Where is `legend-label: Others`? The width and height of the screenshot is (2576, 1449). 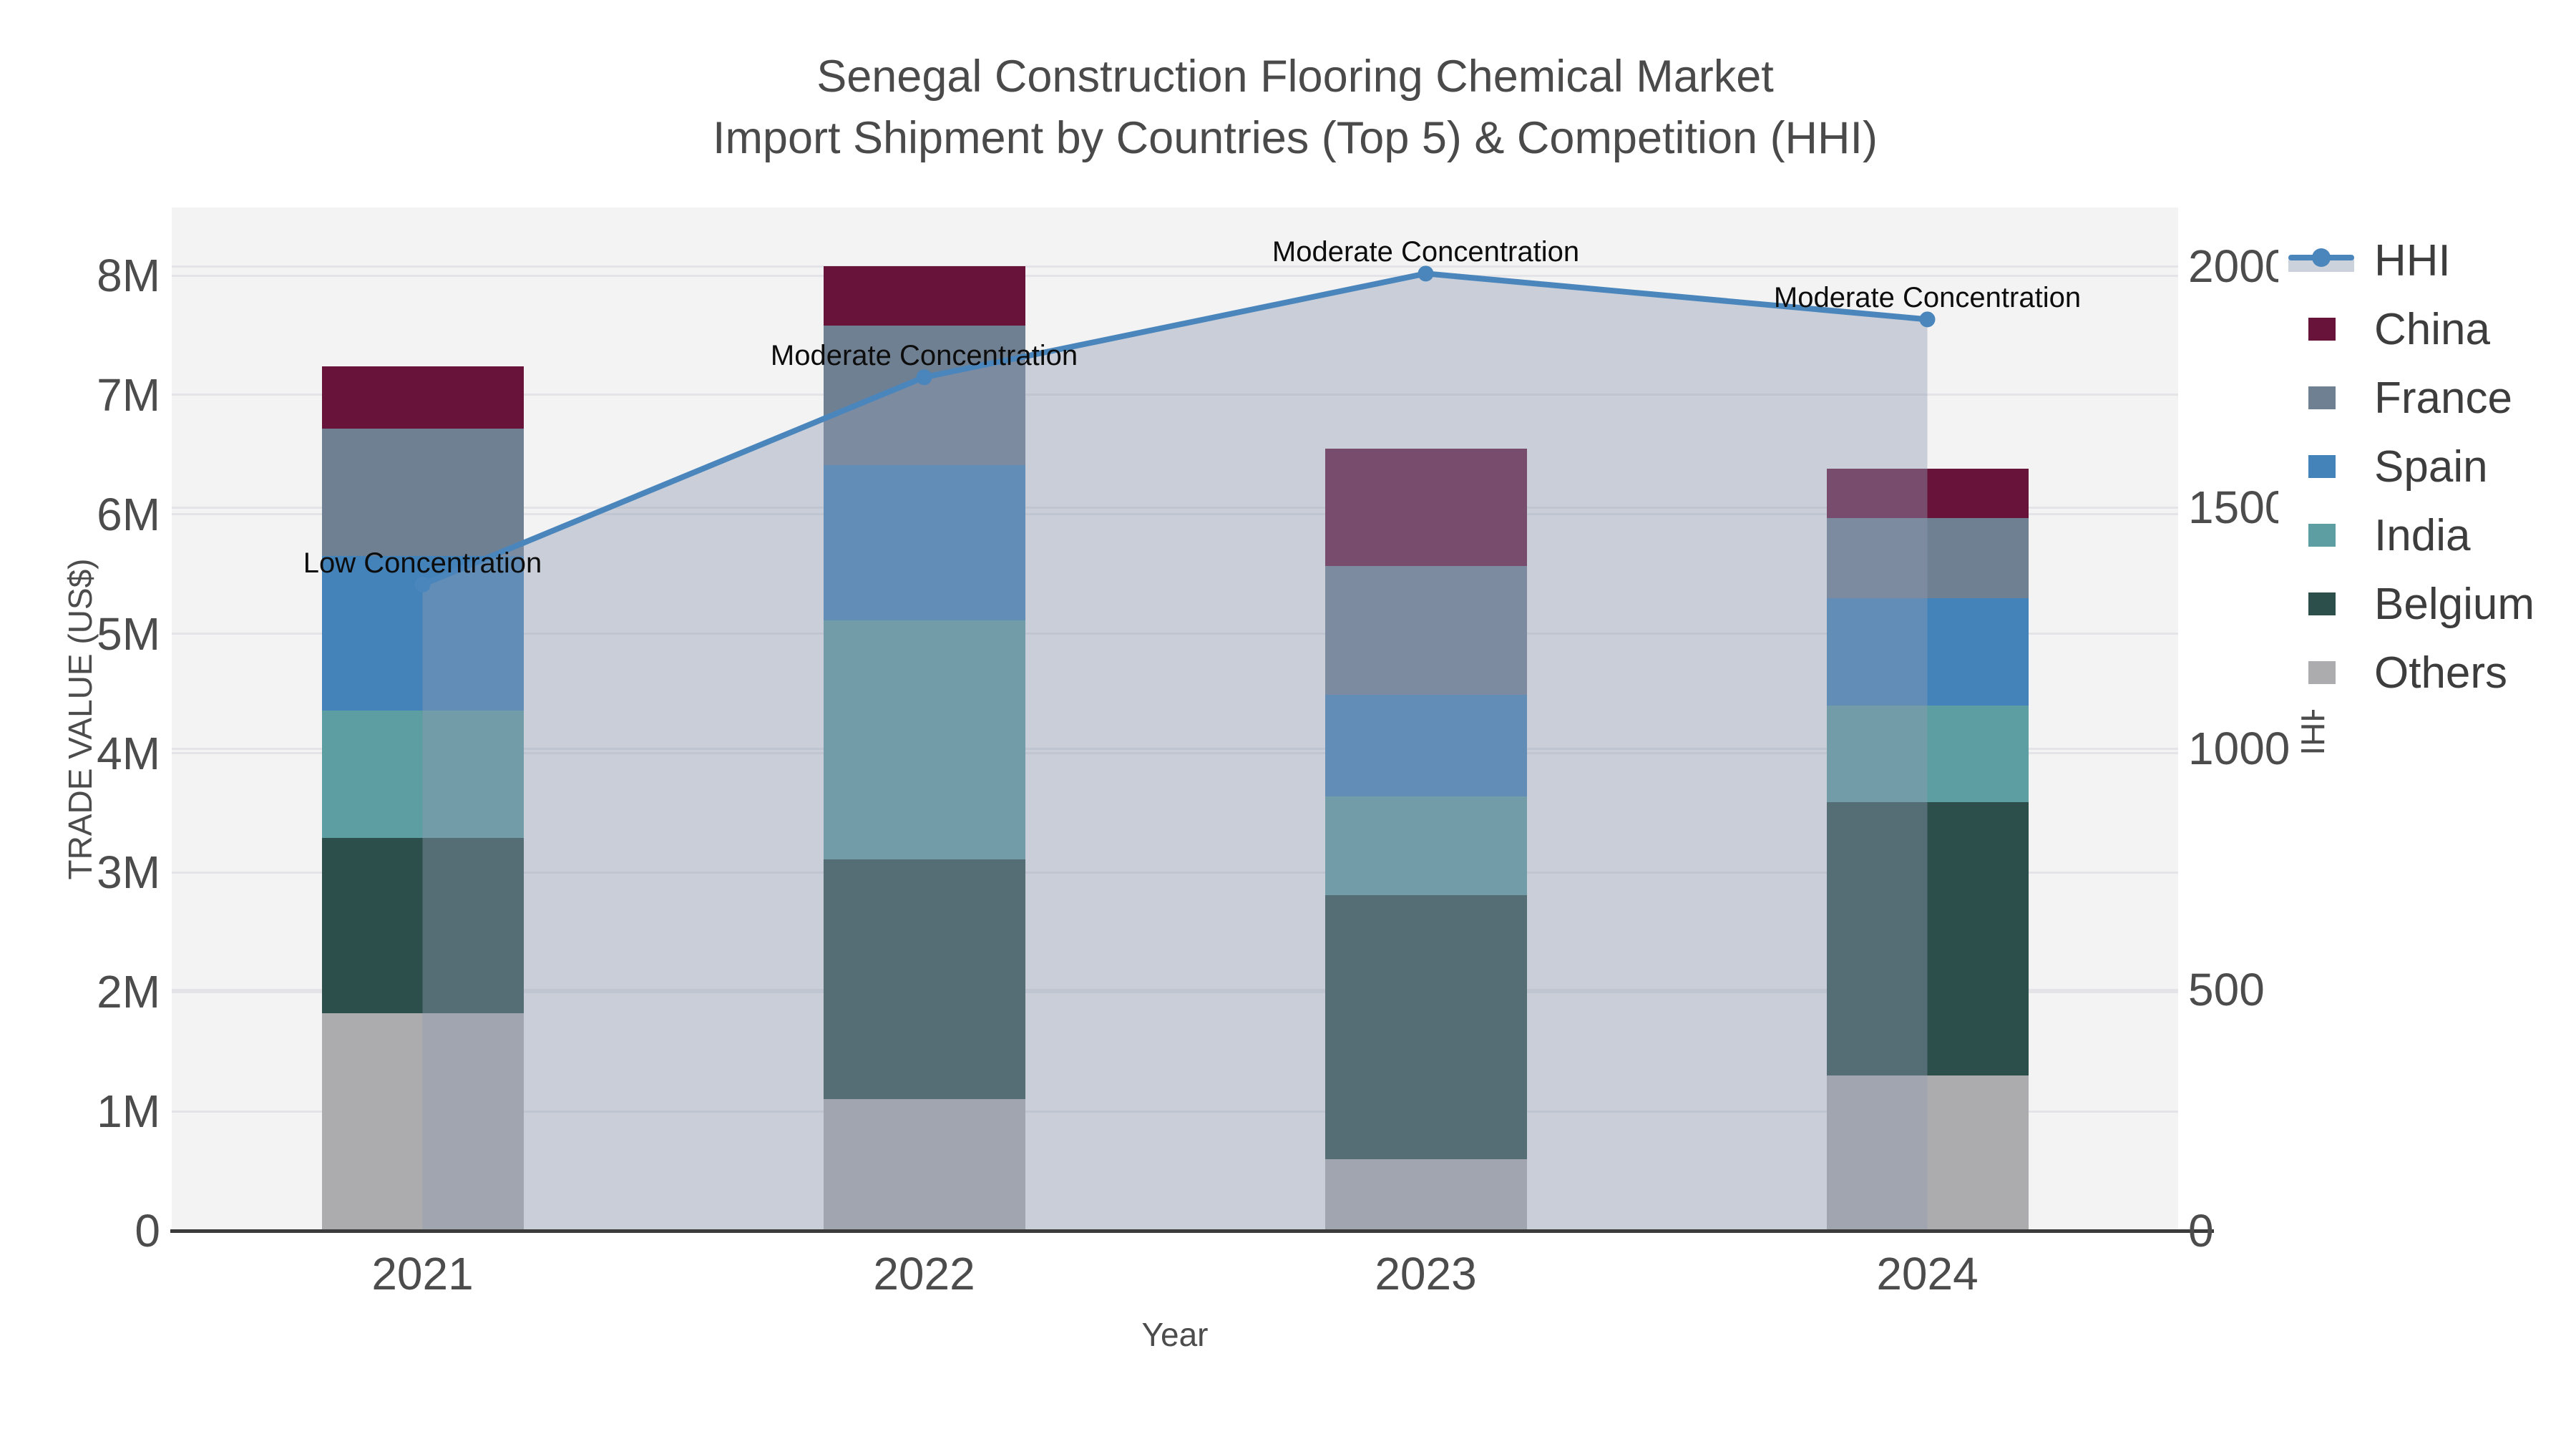
legend-label: Others is located at coordinates (2441, 673).